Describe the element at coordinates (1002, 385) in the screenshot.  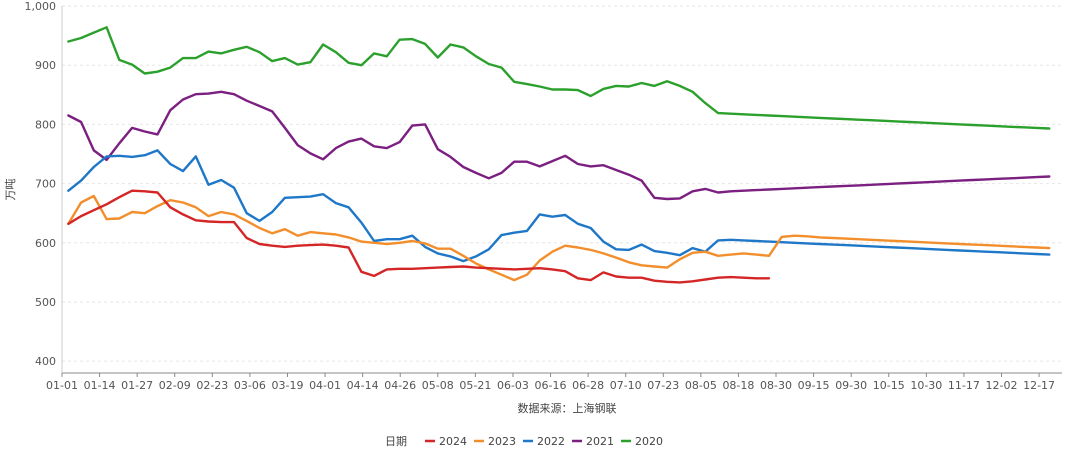
I see `x-tick-label: 12-02` at that location.